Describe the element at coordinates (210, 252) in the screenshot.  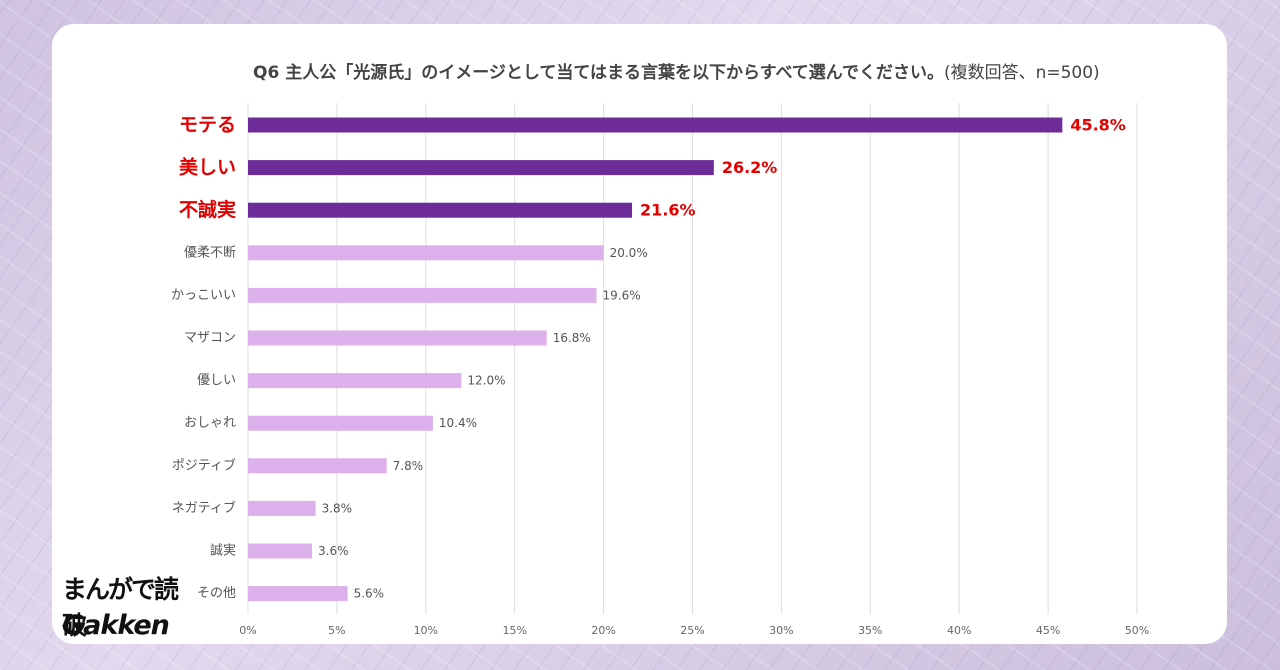
I see `category-label: 優柔不断` at that location.